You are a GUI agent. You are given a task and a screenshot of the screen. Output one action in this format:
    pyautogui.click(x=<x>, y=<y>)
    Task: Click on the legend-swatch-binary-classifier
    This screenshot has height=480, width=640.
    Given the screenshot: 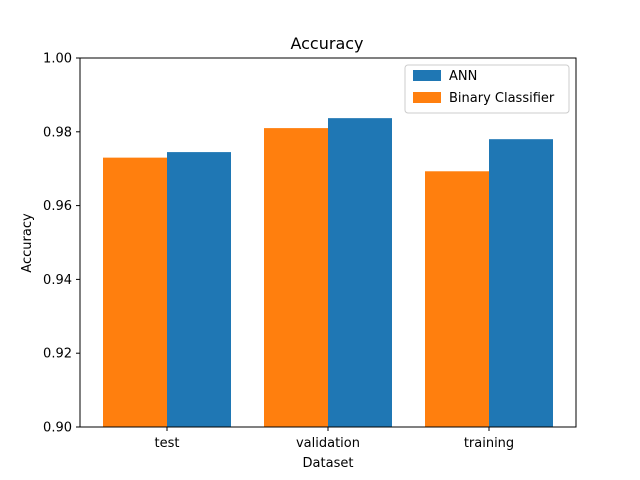 What is the action you would take?
    pyautogui.click(x=427, y=97)
    